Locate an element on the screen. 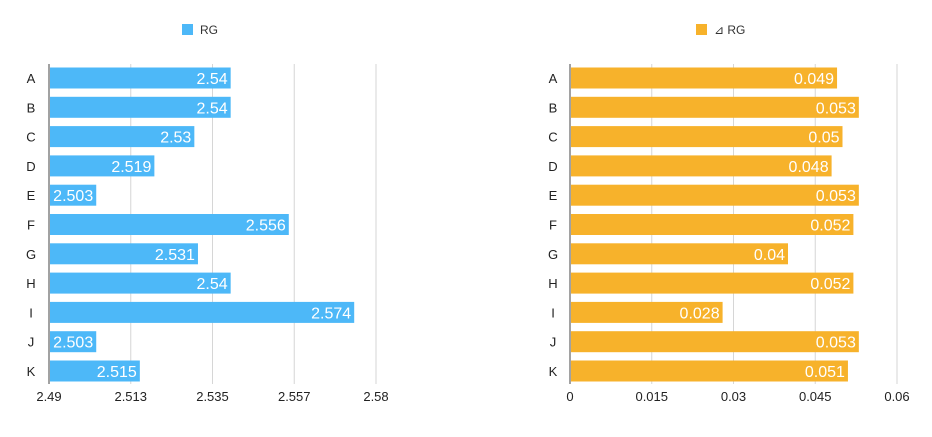 Image resolution: width=932 pixels, height=437 pixels. rg-tick-label: 2.513 is located at coordinates (130, 396).